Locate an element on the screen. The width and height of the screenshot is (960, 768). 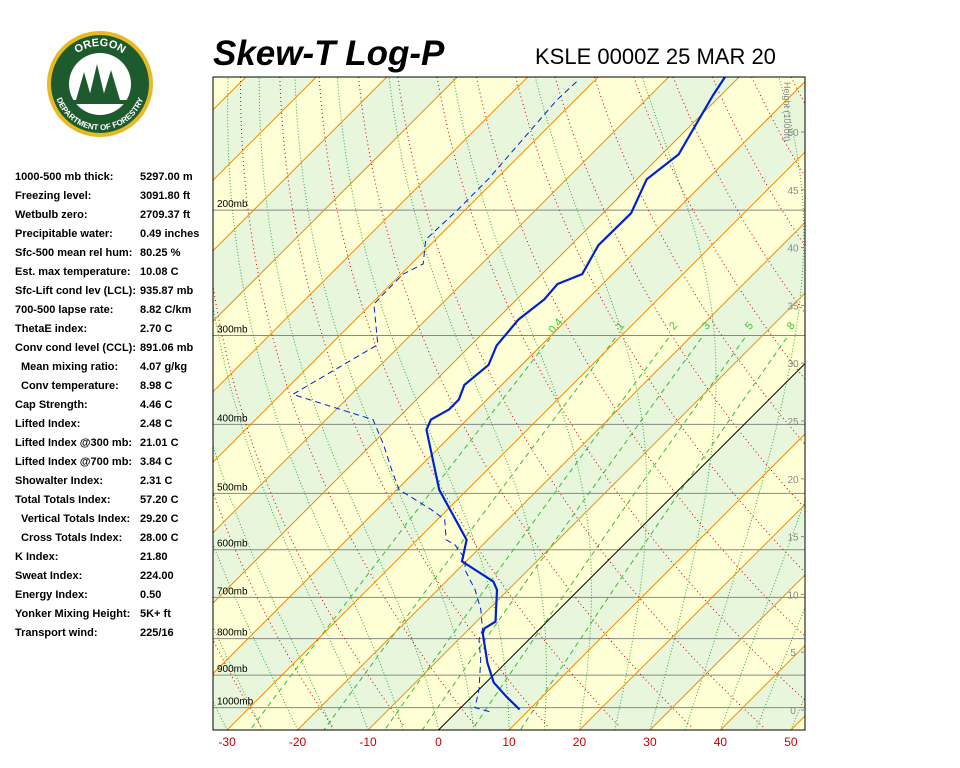
logo: OREGON DEPARTMENT OF FORESTRY is located at coordinates (100, 84).